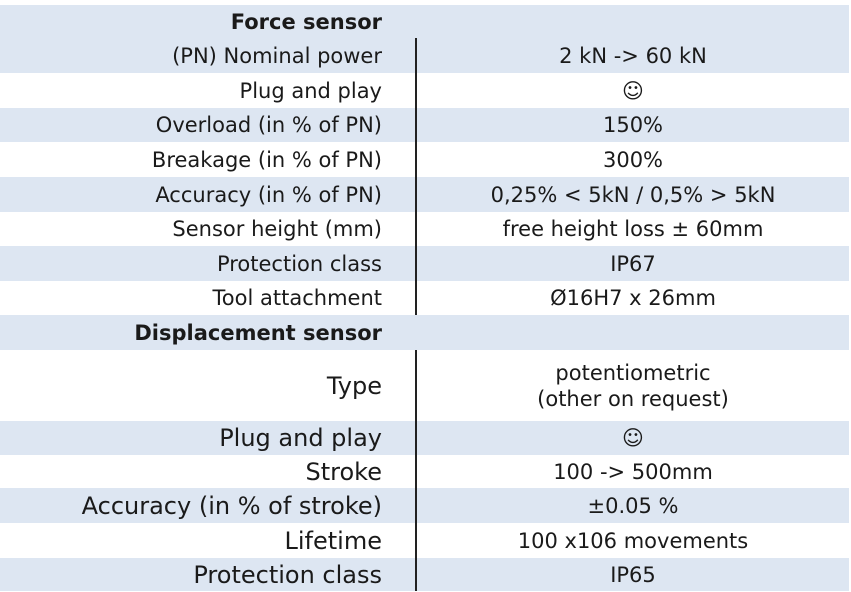  What do you see at coordinates (333, 540) in the screenshot?
I see `row-label: Lifetime` at bounding box center [333, 540].